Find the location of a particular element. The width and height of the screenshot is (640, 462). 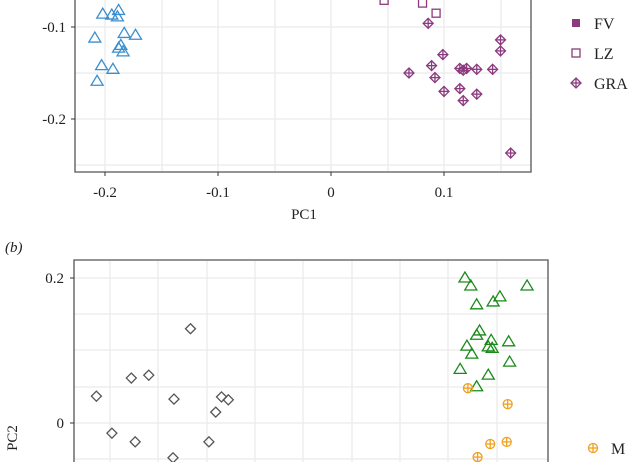

panel-a-x-ticks: -0.2 -0.1 0 0.1 is located at coordinates (273, 186).